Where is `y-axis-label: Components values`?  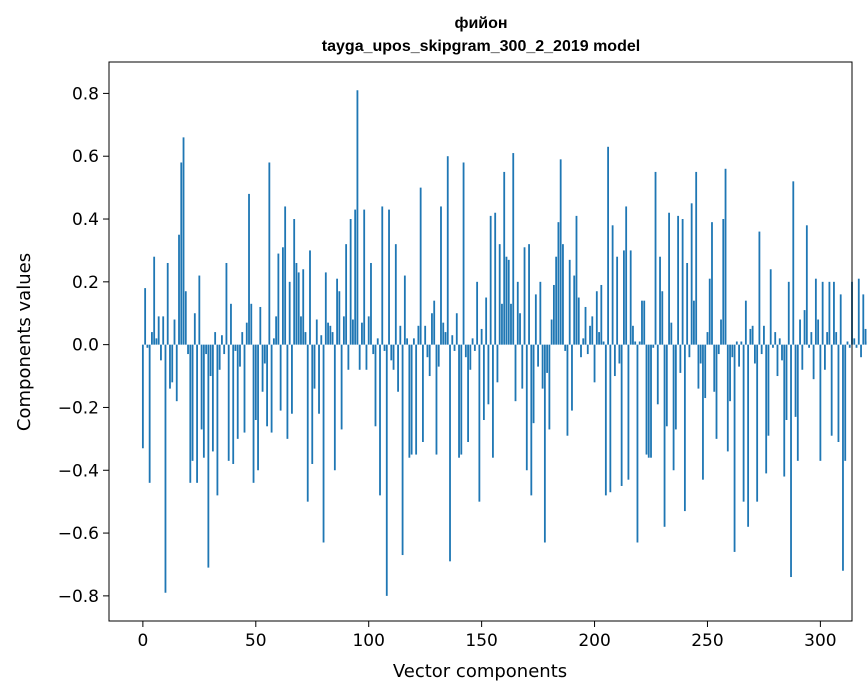
y-axis-label: Components values is located at coordinates (24, 342).